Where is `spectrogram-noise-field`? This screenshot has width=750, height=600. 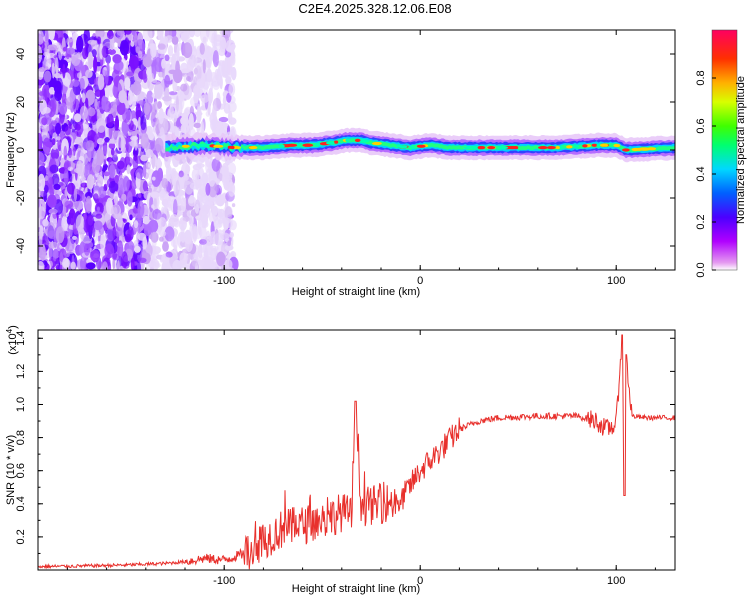 spectrogram-noise-field is located at coordinates (138, 150).